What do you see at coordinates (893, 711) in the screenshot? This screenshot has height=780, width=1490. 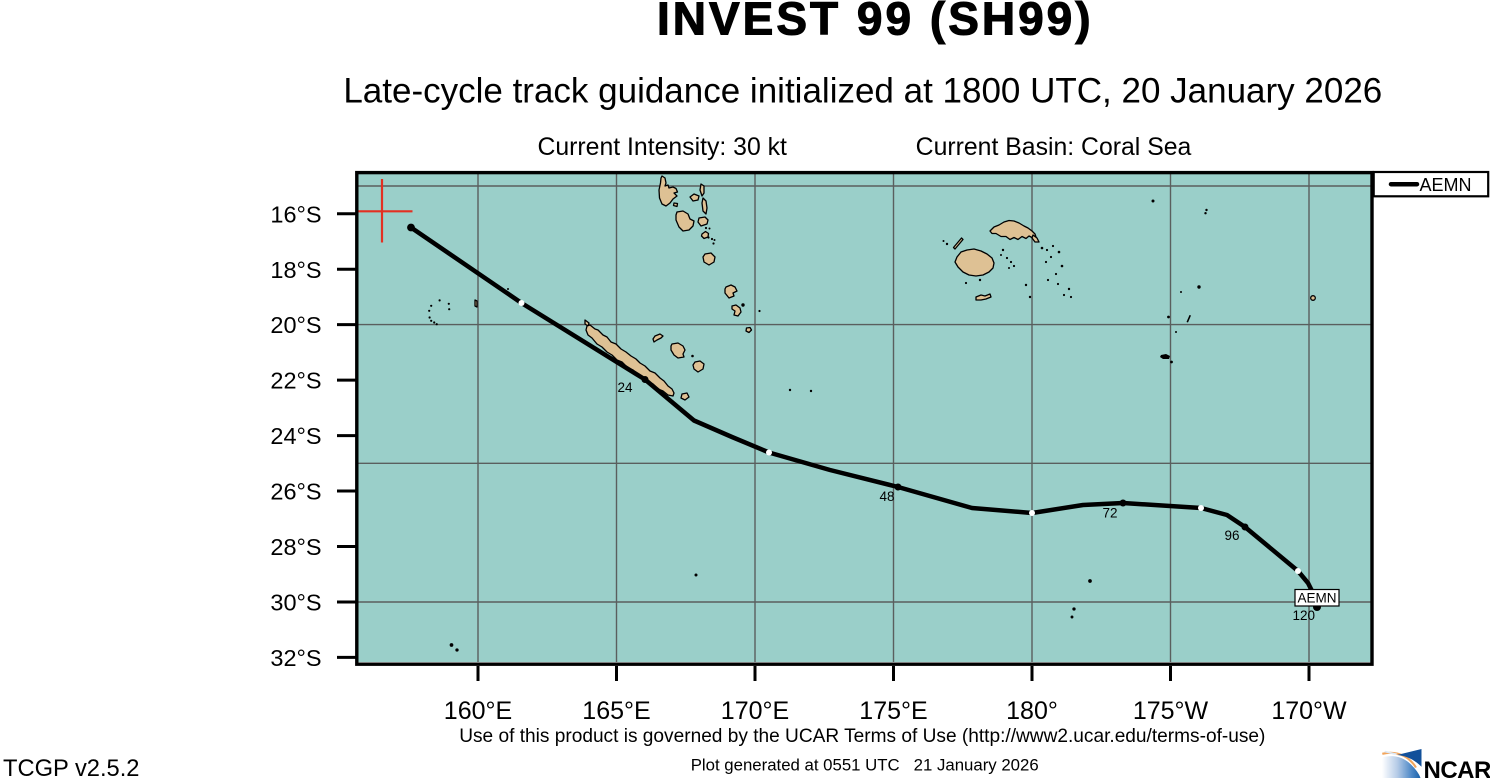 I see `svg-text: 175°E` at bounding box center [893, 711].